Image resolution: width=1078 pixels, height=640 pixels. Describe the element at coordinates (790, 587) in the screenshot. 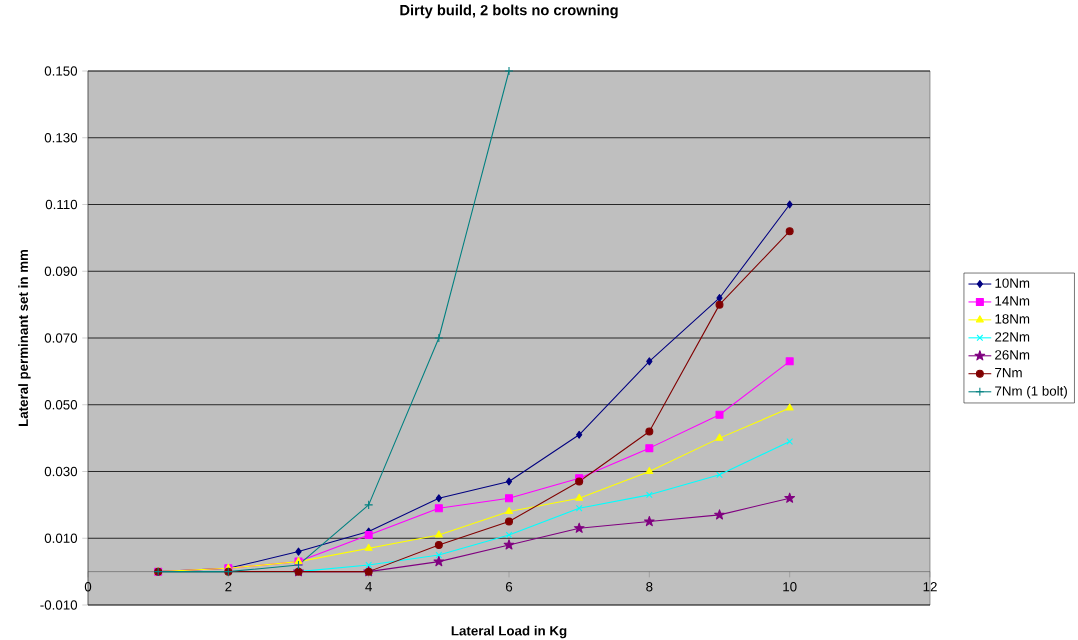

I see `x-tick-label: 10` at that location.